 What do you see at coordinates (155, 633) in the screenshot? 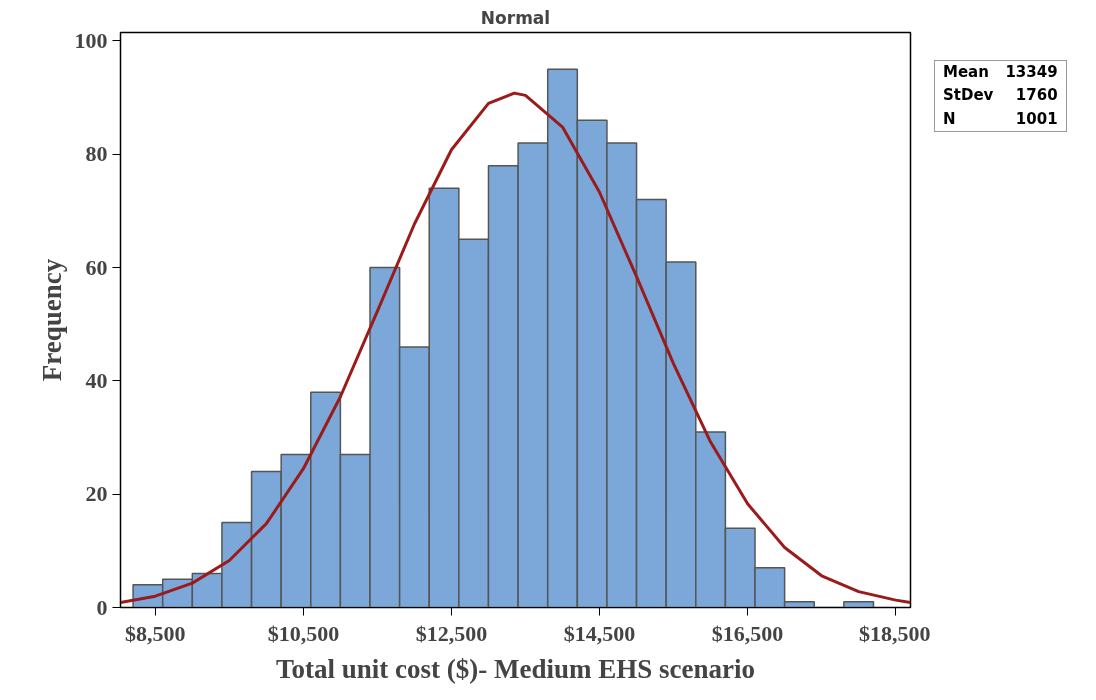
I see `x-tick-label: $8,500` at bounding box center [155, 633].